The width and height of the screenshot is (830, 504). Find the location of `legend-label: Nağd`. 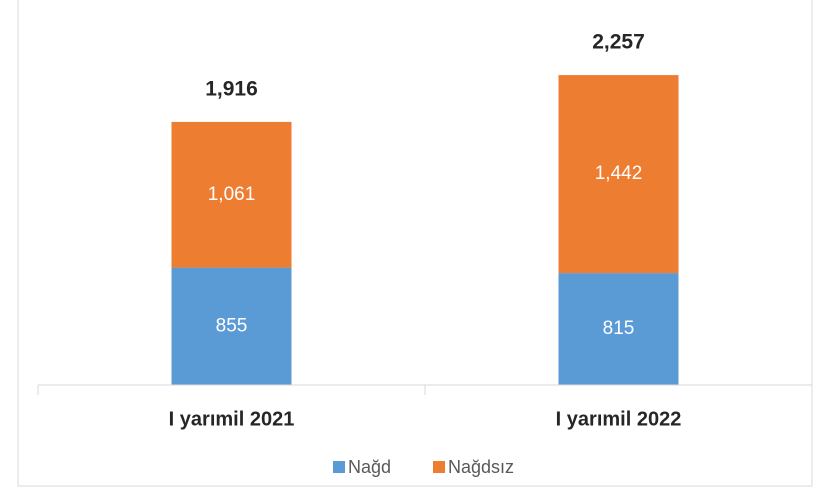

legend-label: Nağd is located at coordinates (369, 467).